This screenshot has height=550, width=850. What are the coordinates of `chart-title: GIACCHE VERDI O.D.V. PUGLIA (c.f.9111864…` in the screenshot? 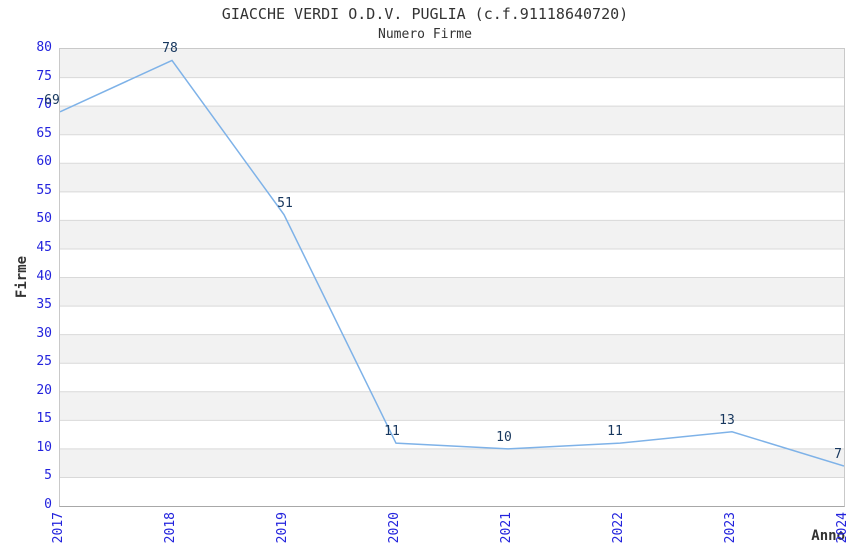 It's located at (425, 14).